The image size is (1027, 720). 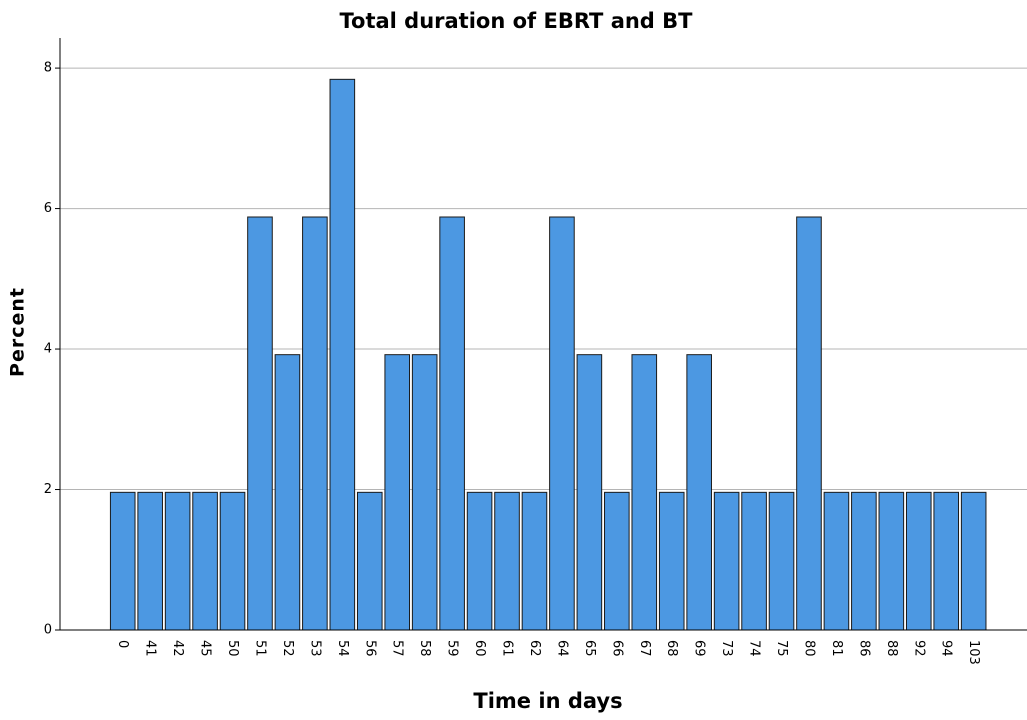 What do you see at coordinates (48, 630) in the screenshot?
I see `y-tick-label: 0` at bounding box center [48, 630].